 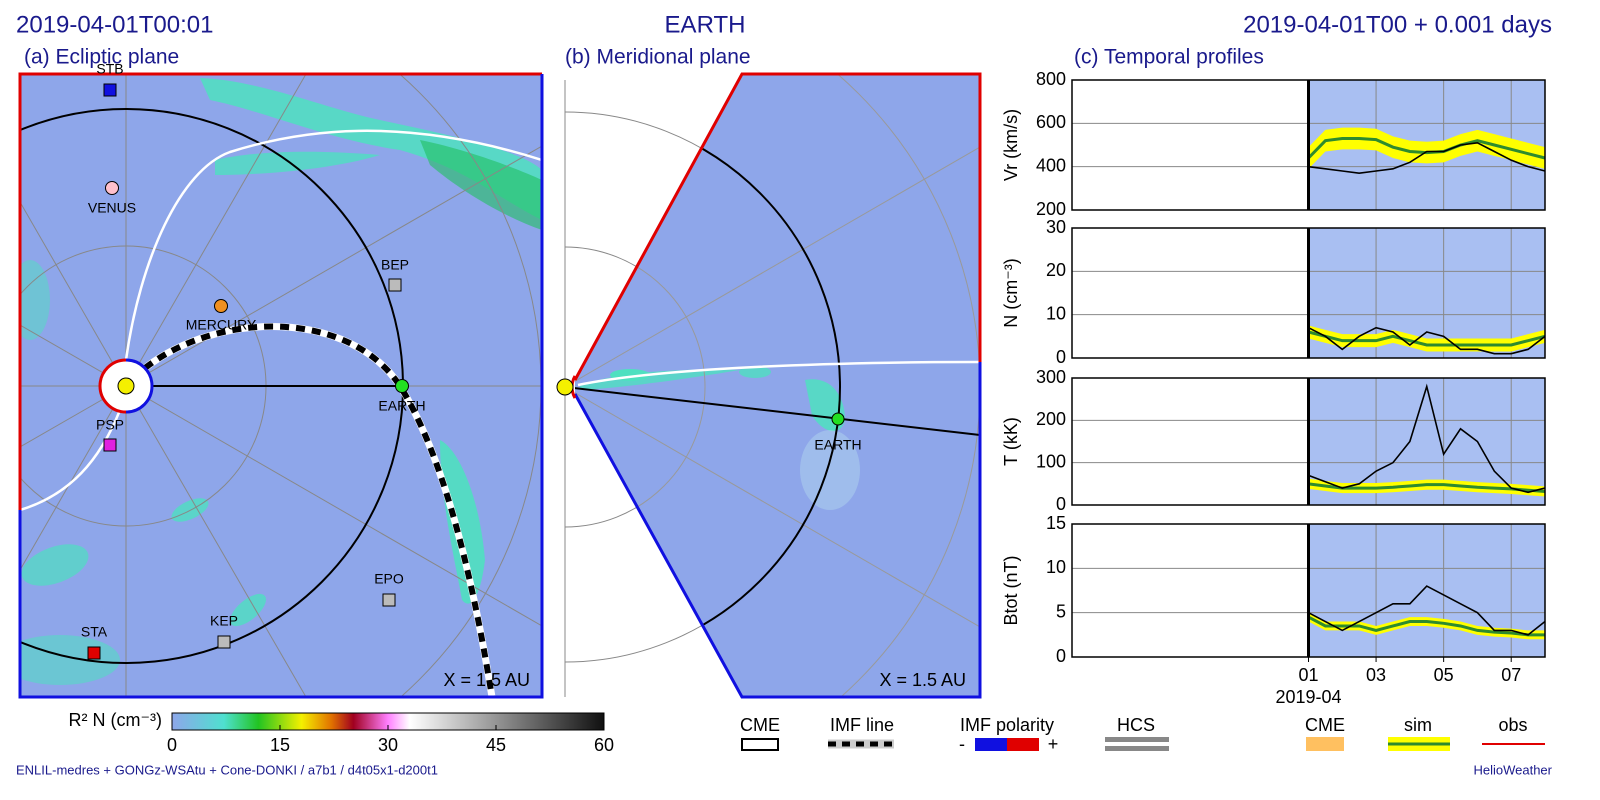 I want to click on colorbar-ticks: 0 15 30 45 60, so click(x=390, y=740).